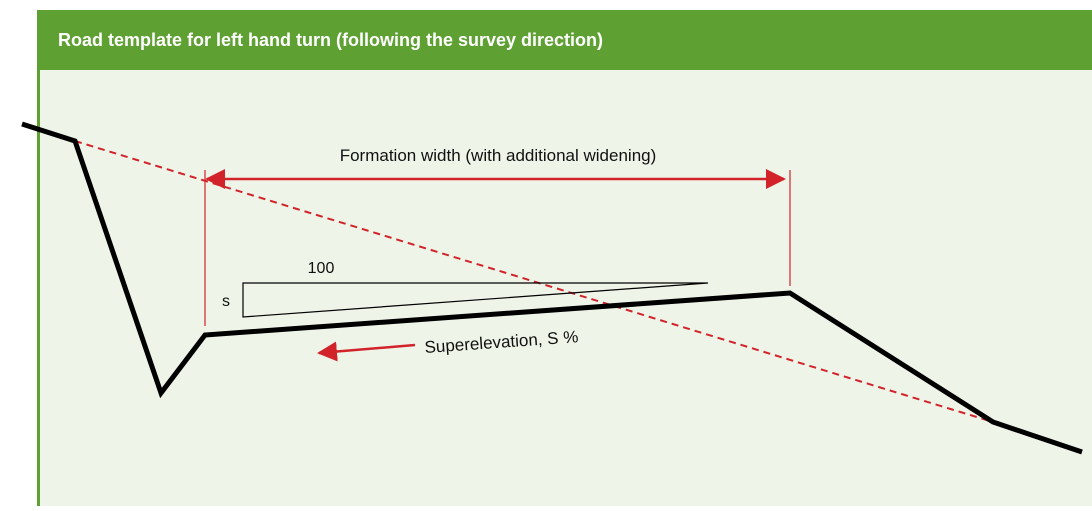  I want to click on rise-label: s, so click(226, 301).